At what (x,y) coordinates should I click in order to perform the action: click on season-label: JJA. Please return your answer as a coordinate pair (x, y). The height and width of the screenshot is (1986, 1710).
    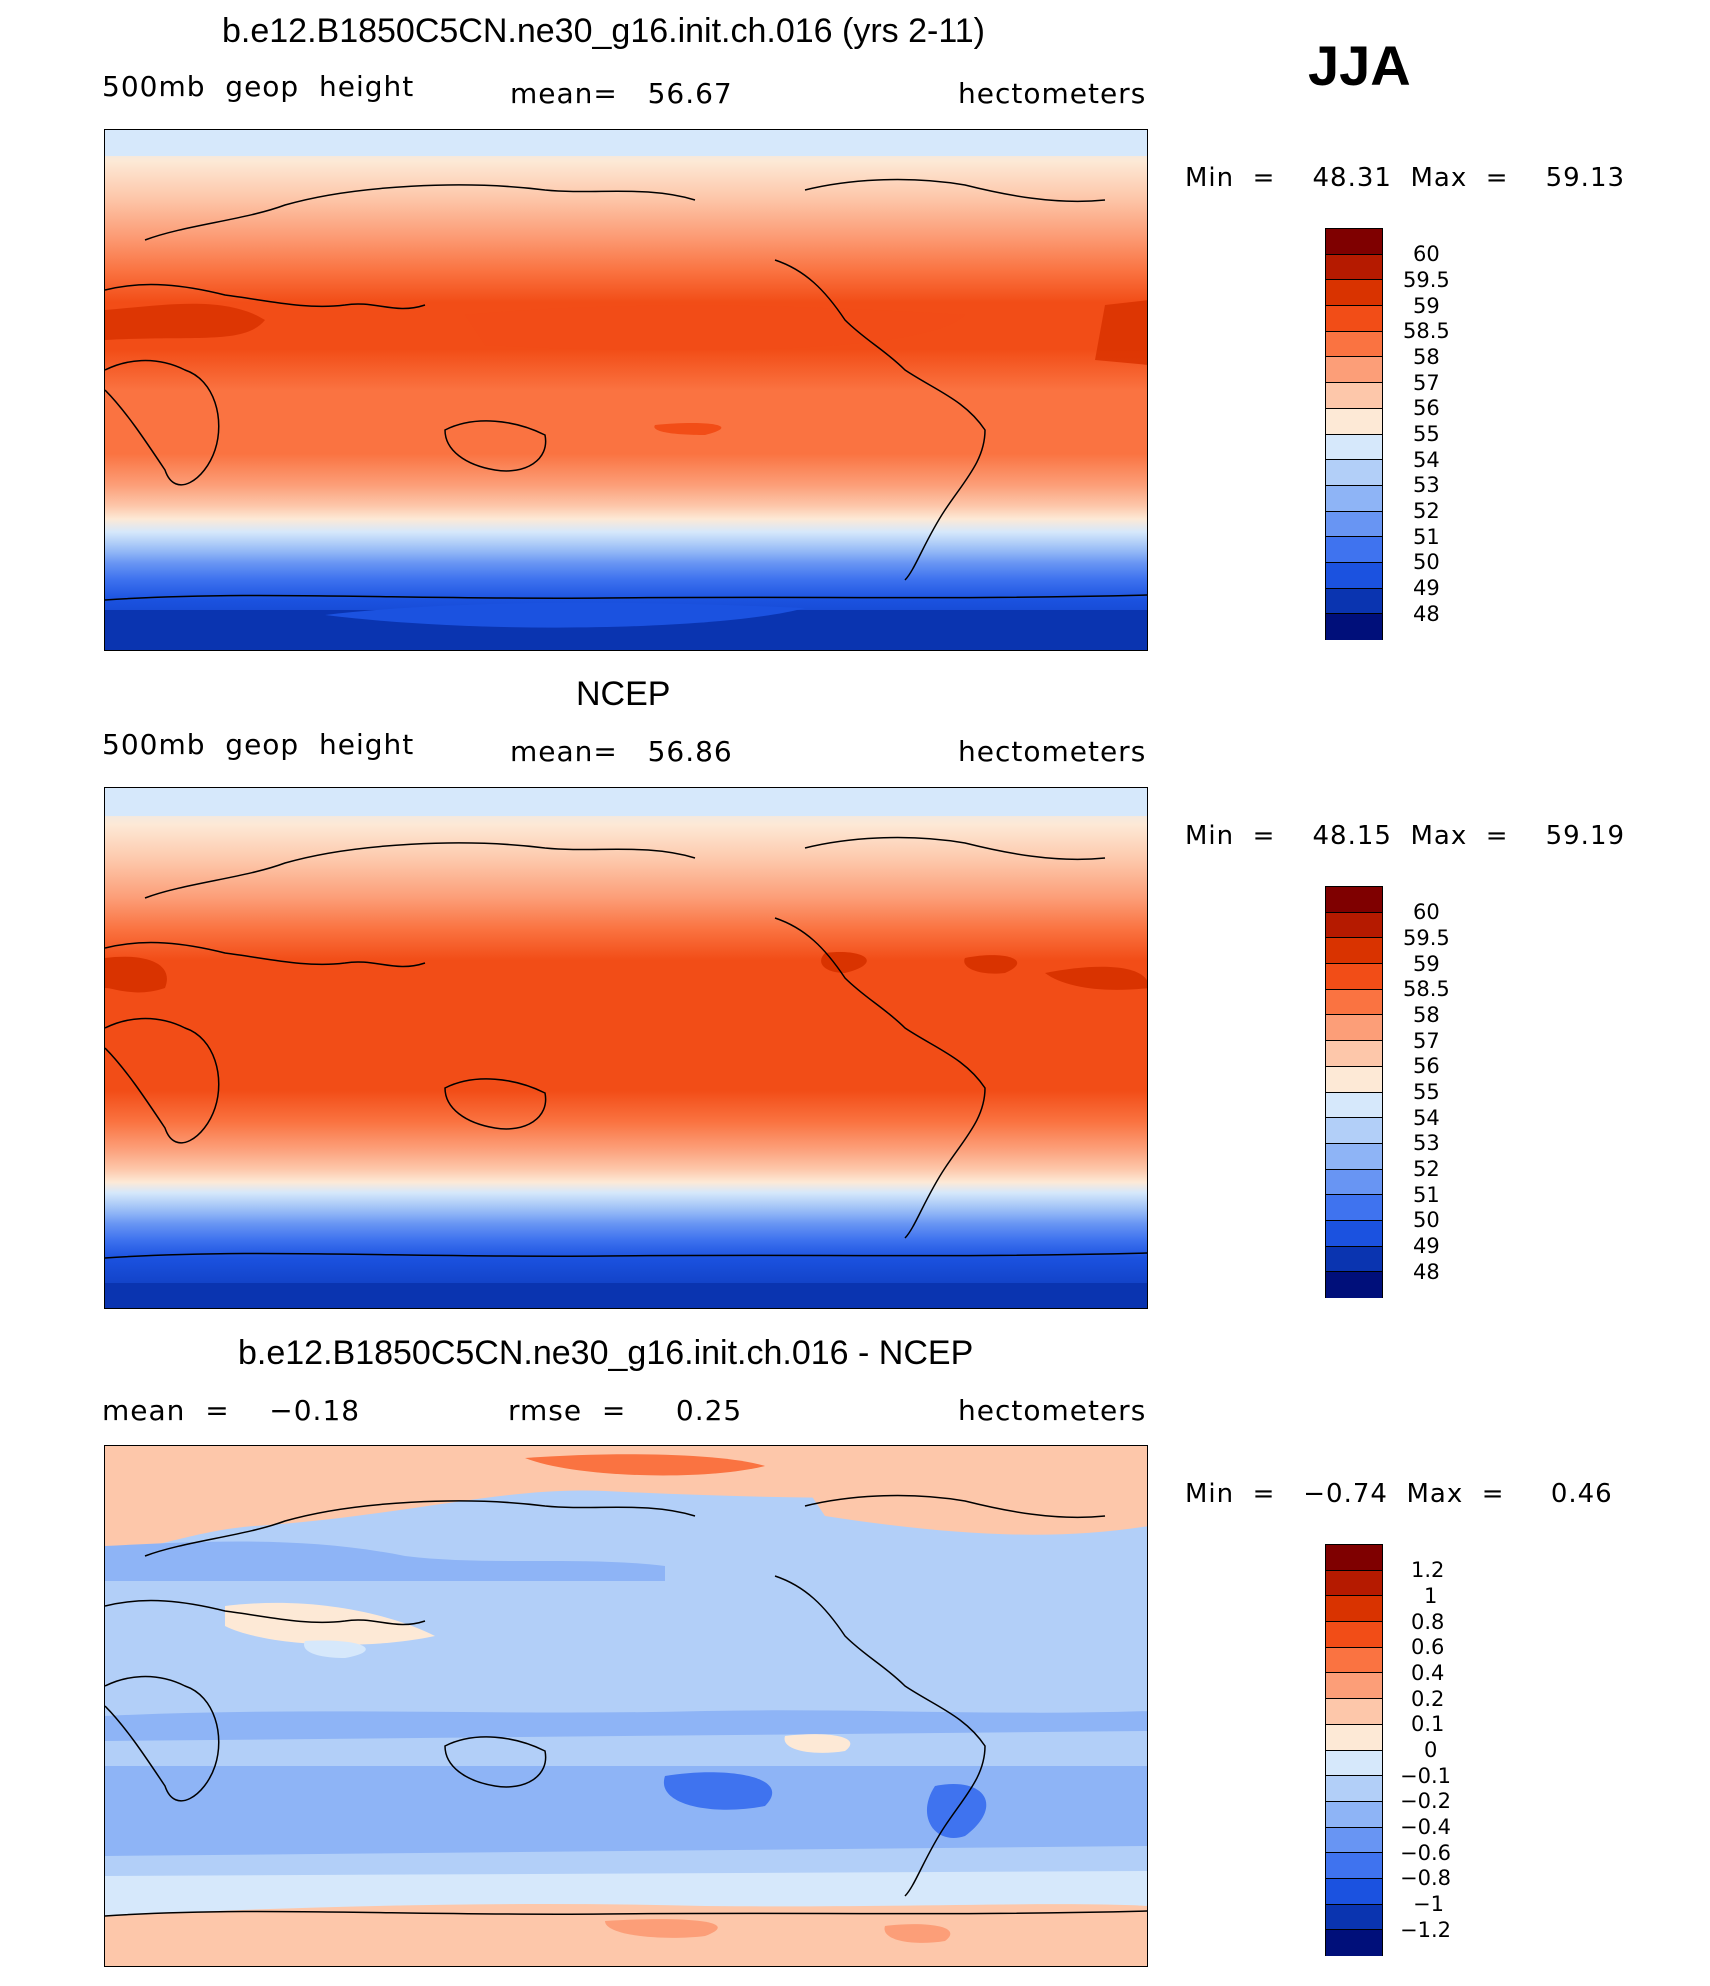
    Looking at the image, I should click on (1359, 65).